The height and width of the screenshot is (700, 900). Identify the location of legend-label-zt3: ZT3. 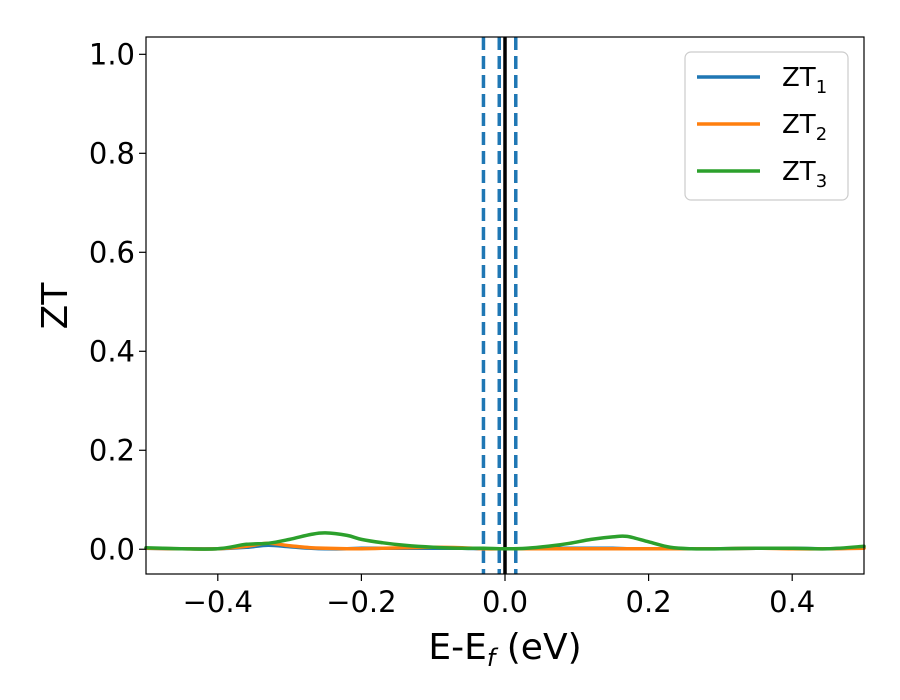
(804, 174).